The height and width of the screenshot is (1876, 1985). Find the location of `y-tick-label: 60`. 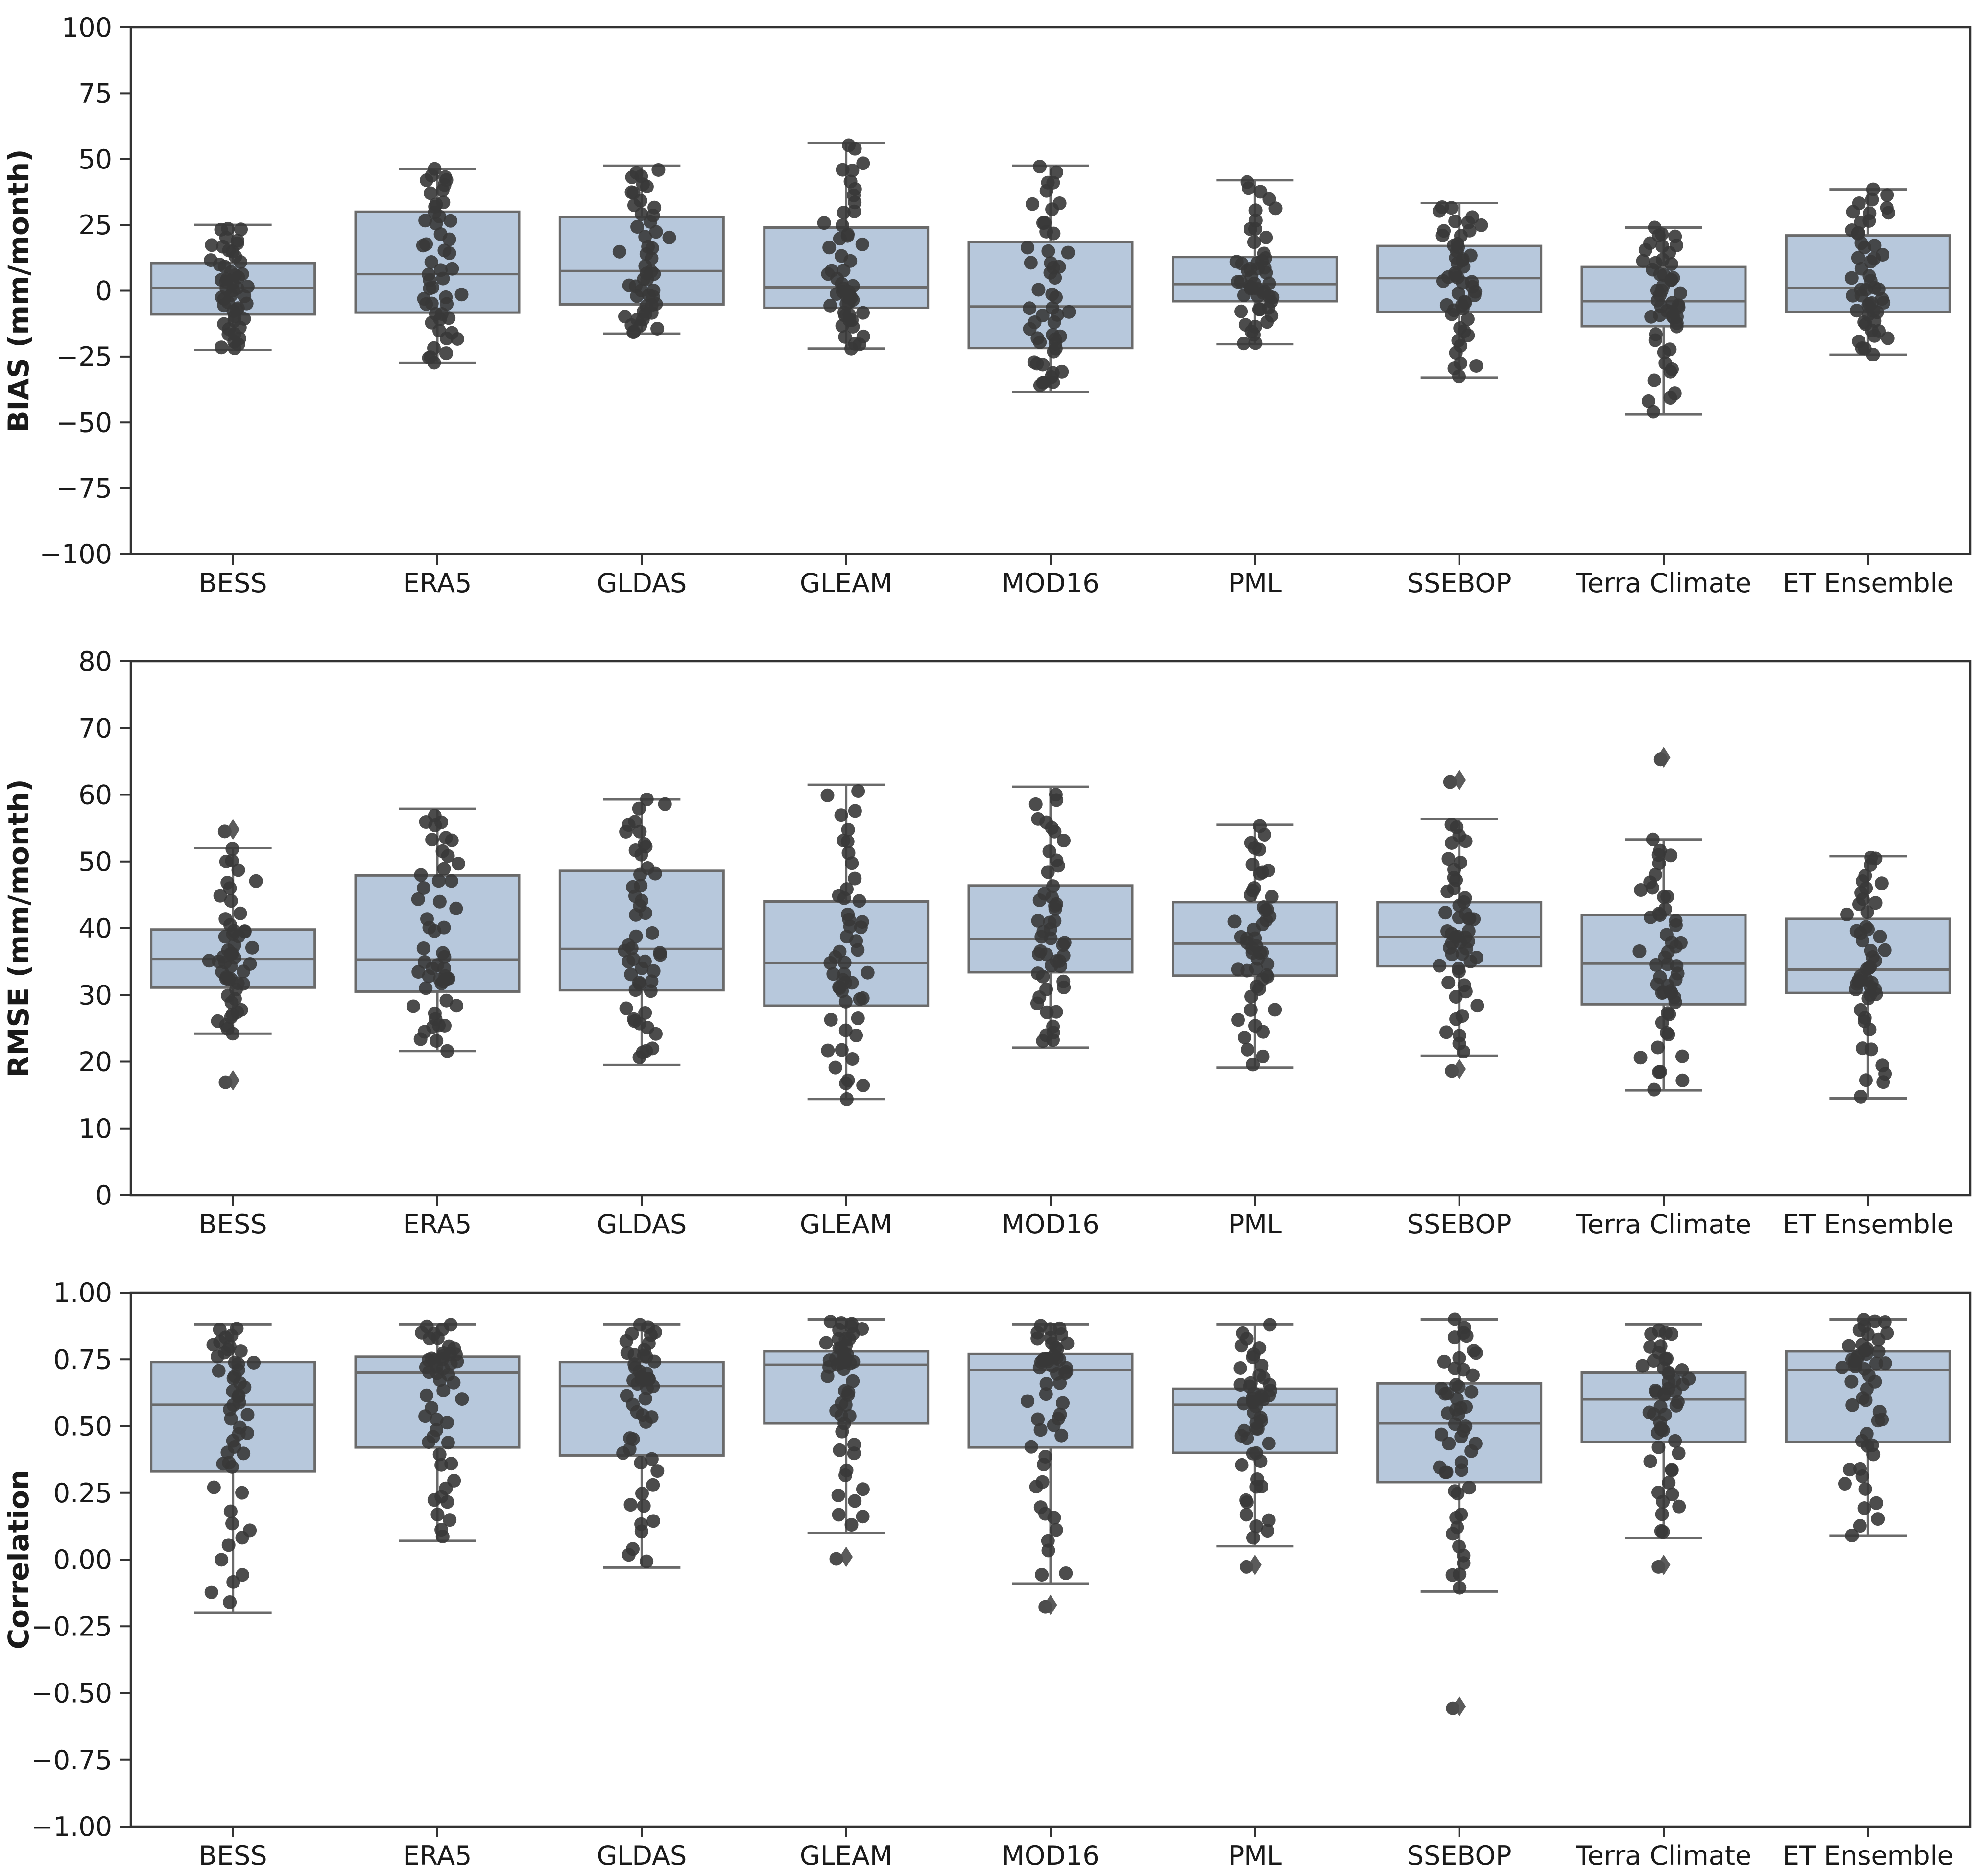

y-tick-label: 60 is located at coordinates (95, 796).